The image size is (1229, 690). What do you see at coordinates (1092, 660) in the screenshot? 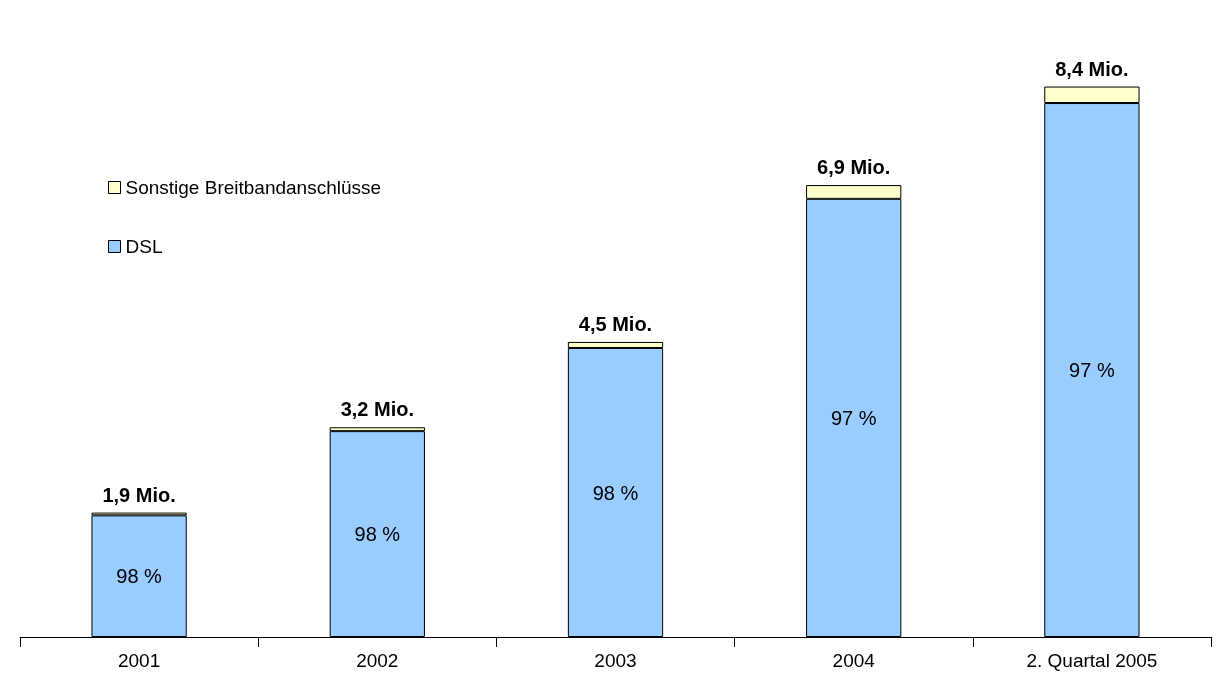
I see `x-tick-label: 2. Quartal 2005` at bounding box center [1092, 660].